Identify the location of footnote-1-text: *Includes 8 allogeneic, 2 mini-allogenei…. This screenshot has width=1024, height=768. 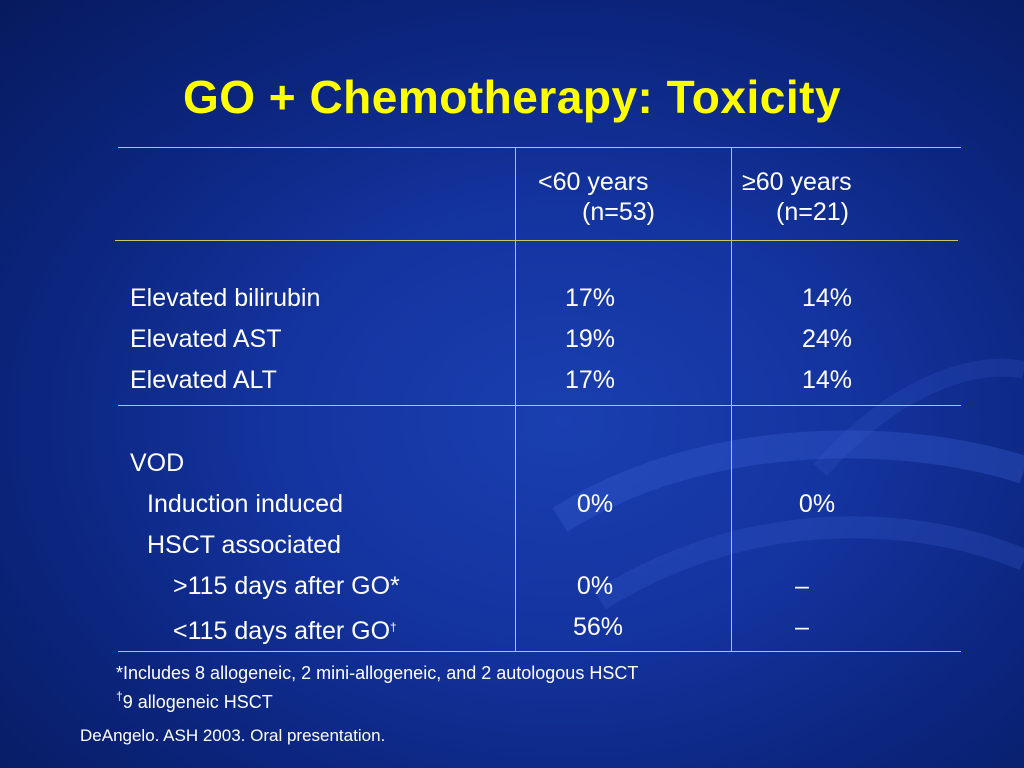
(377, 673).